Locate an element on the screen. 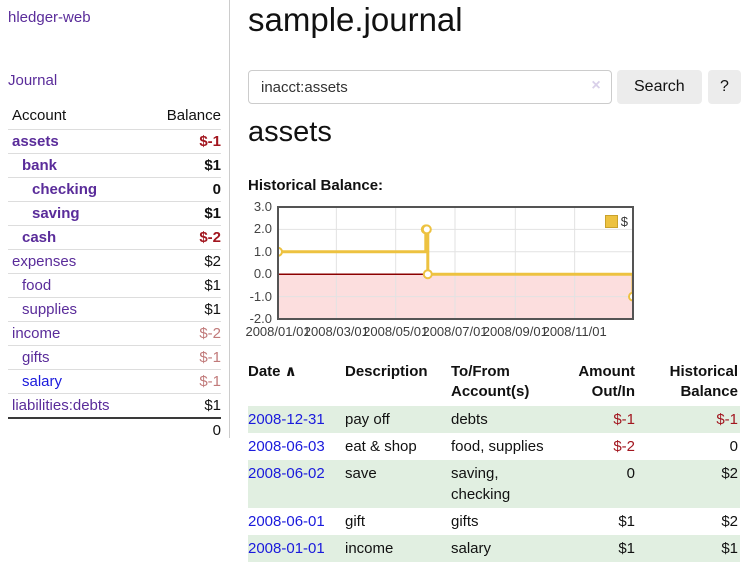  chart-plot-area: $ is located at coordinates (455, 263).